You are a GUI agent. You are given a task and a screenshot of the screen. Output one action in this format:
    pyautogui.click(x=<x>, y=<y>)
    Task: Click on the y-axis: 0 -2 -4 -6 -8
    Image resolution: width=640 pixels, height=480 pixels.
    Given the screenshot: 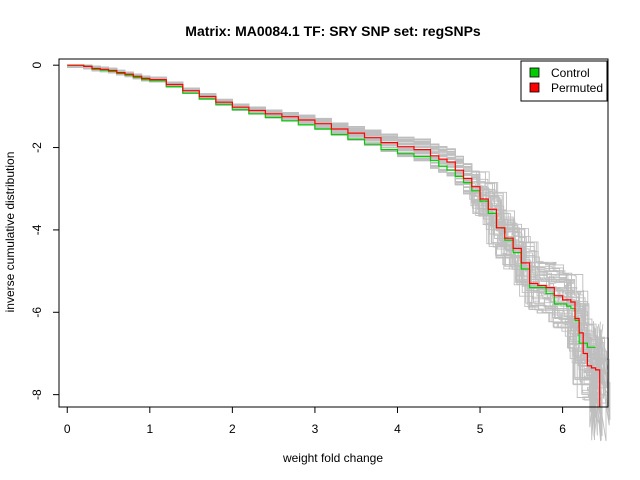 What is the action you would take?
    pyautogui.click(x=44, y=231)
    